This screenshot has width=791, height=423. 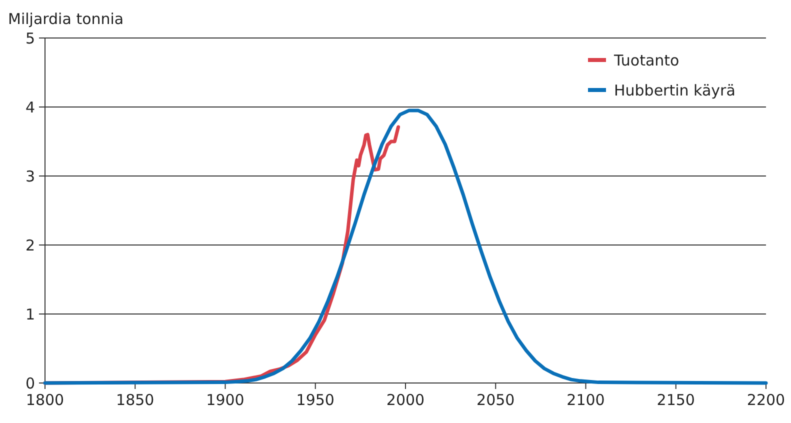 I want to click on y-tick-label: 4, so click(x=30, y=107).